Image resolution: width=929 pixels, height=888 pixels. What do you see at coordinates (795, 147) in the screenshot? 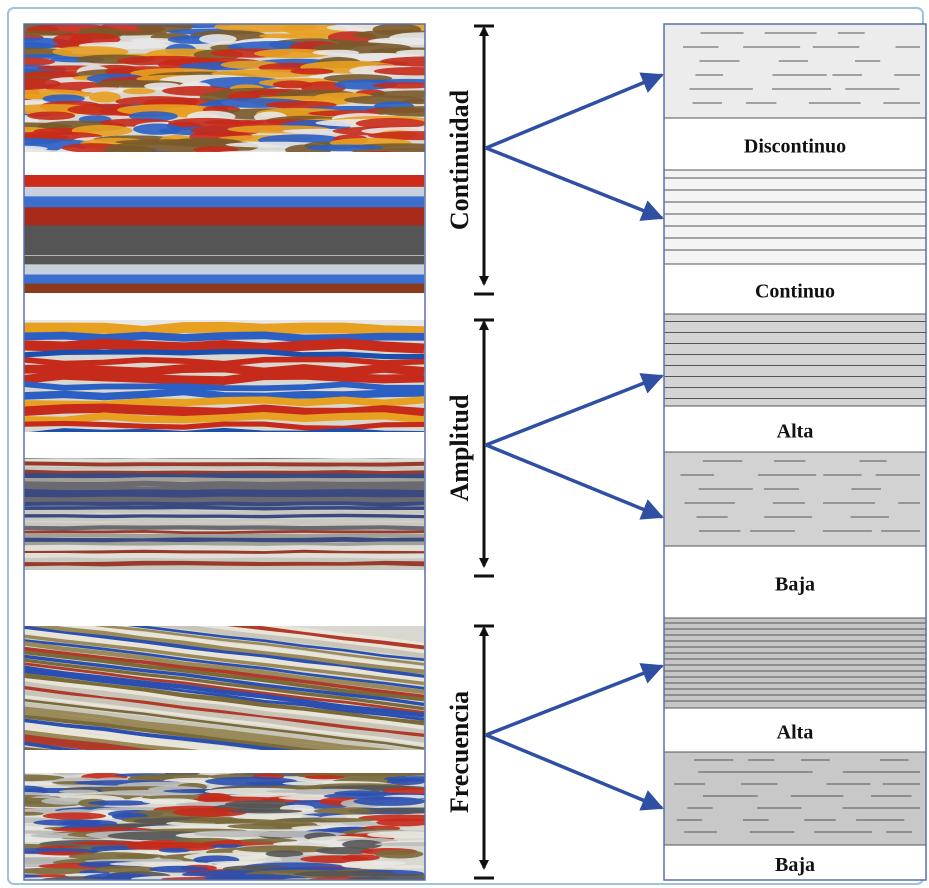
I see `class-label: Discontinuo` at bounding box center [795, 147].